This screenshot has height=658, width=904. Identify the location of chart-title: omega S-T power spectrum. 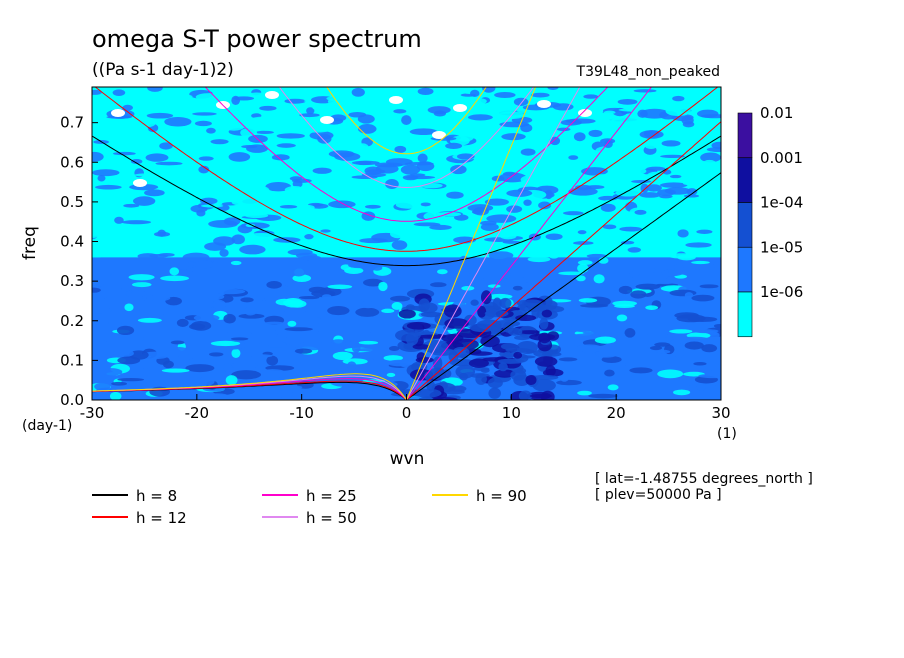
(257, 39).